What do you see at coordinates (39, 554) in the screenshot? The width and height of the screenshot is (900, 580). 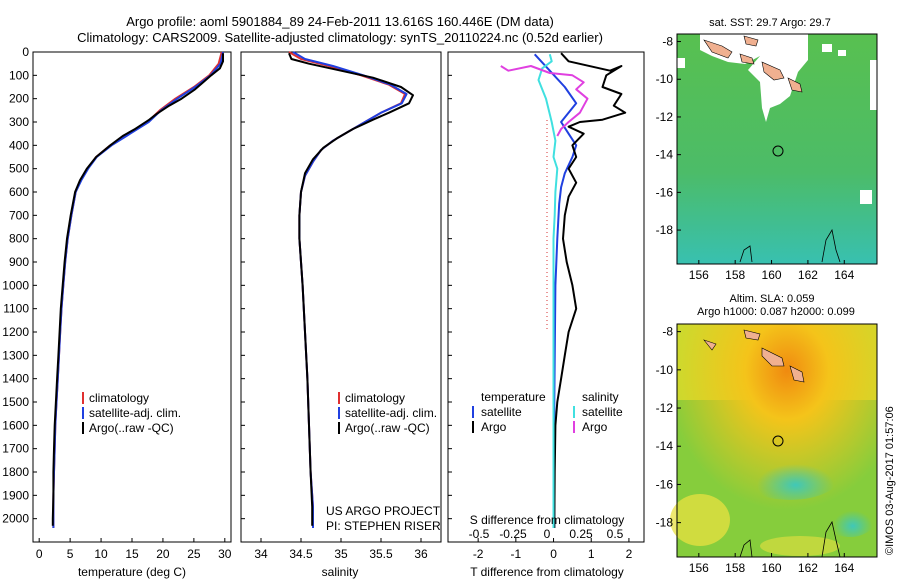 I see `x-tick-label: 0` at bounding box center [39, 554].